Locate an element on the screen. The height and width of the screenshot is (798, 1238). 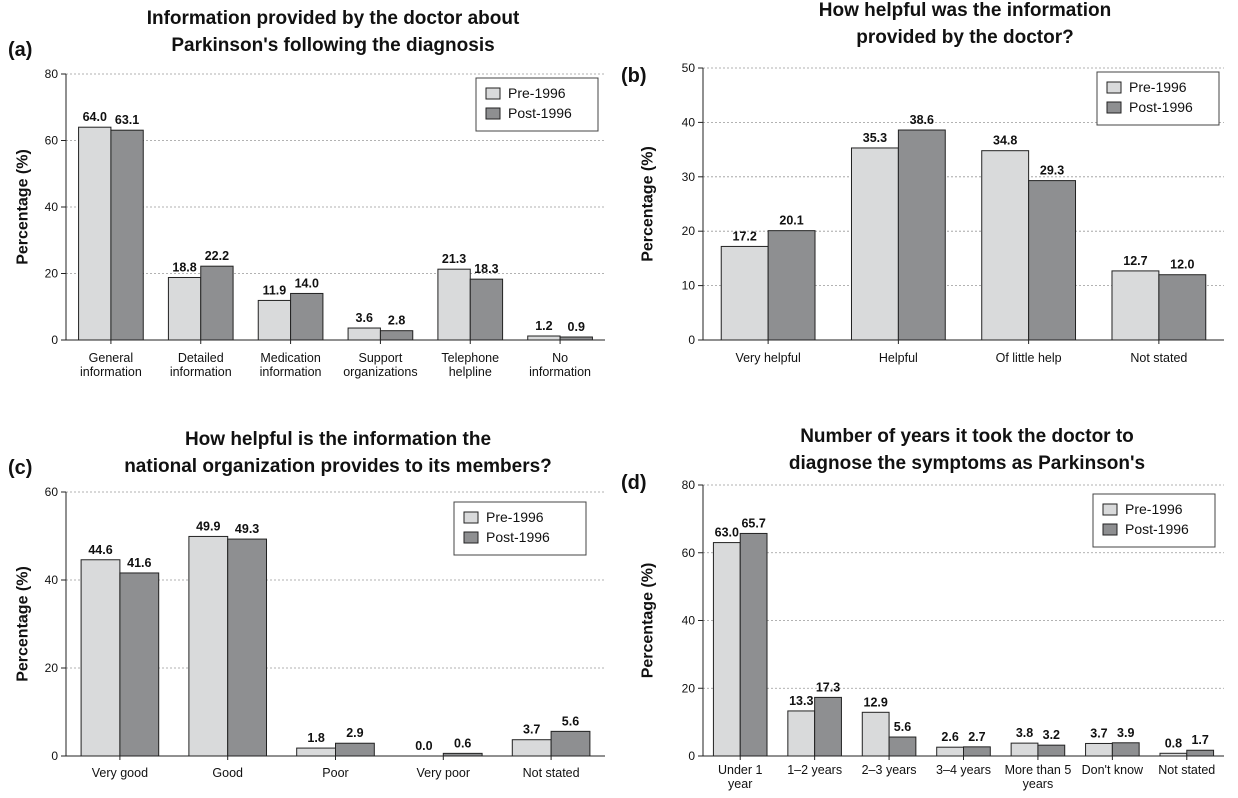
data-label: 21.3 is located at coordinates (454, 259).